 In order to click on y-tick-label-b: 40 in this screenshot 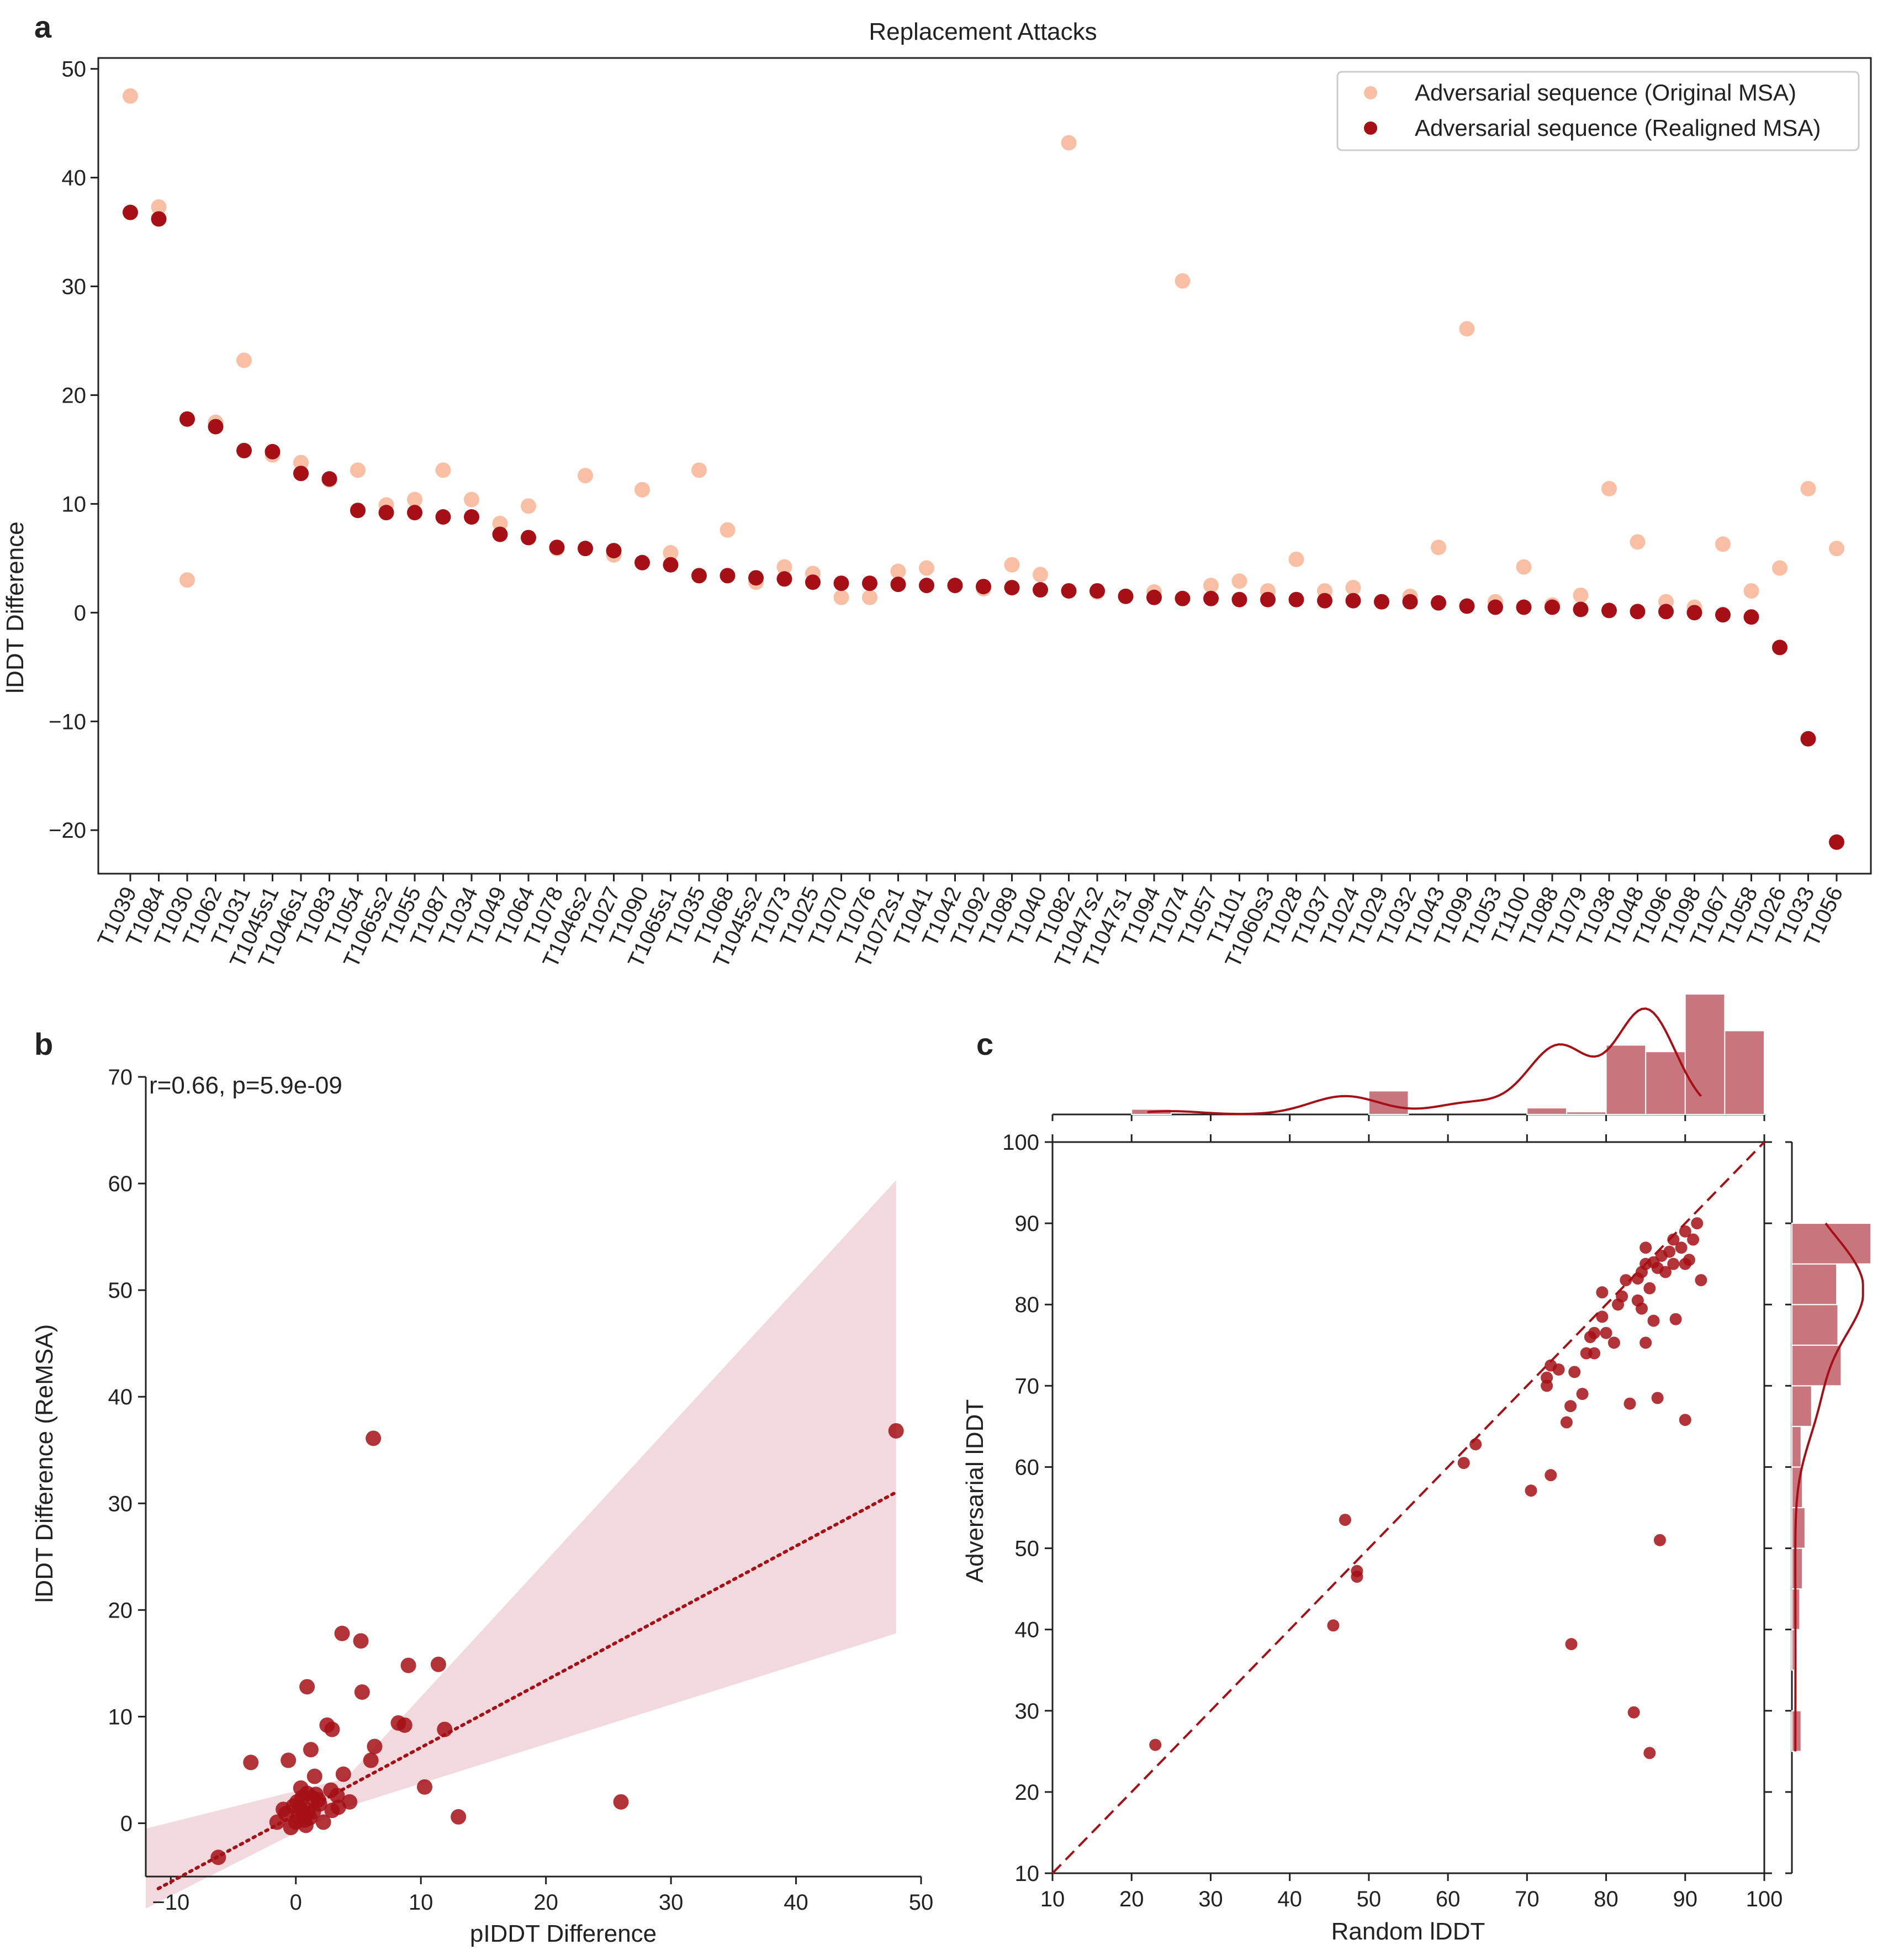, I will do `click(120, 1397)`.